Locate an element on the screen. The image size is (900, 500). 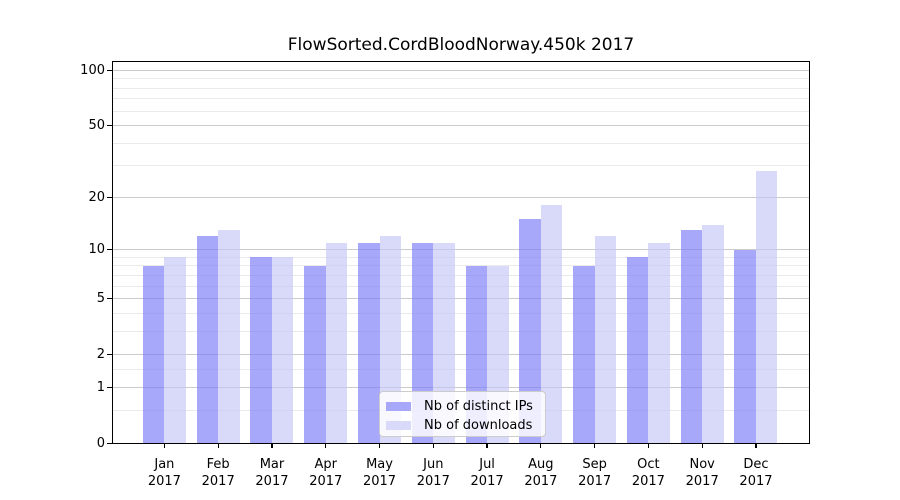
legend-label-downloads: Nb of downloads is located at coordinates (478, 425).